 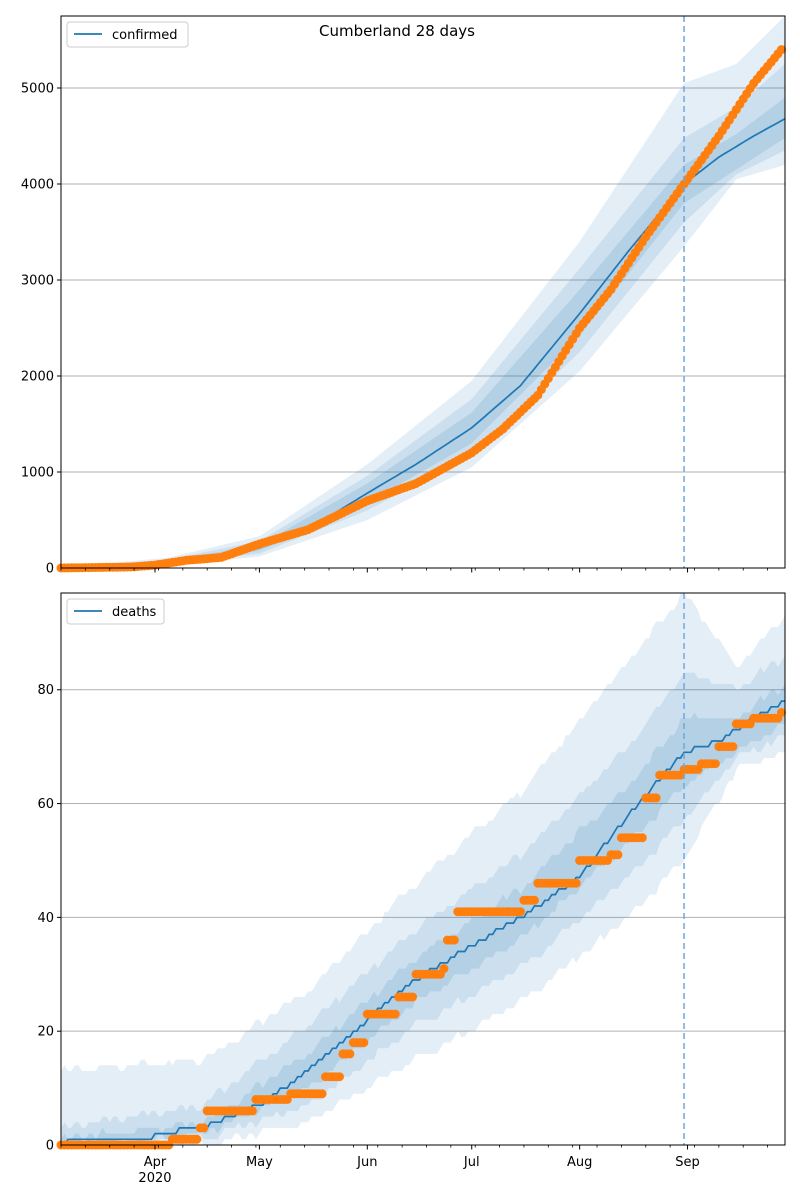 I want to click on y-tick-label: 2000, so click(x=37, y=377).